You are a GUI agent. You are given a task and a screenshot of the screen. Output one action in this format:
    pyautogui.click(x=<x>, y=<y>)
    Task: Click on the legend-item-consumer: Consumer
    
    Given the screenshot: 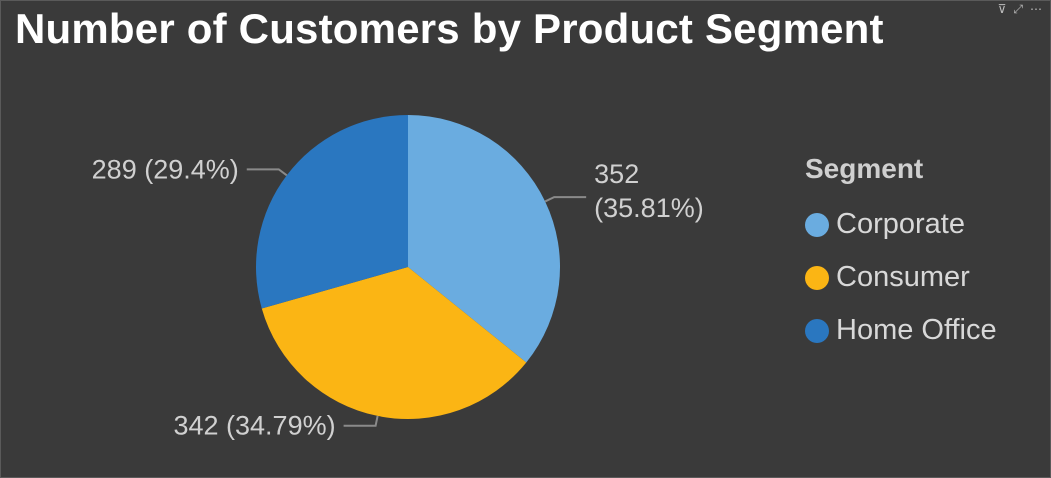 What is the action you would take?
    pyautogui.click(x=901, y=277)
    